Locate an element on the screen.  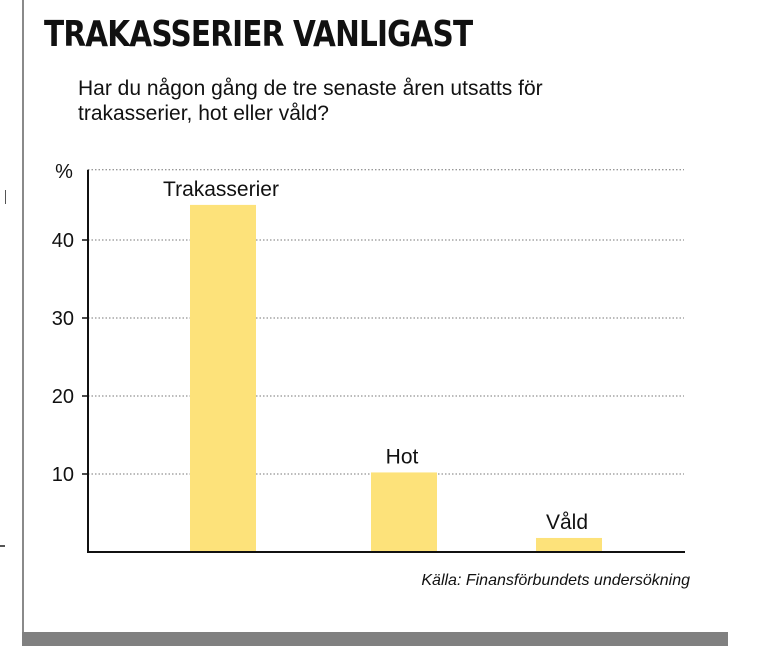
chart-title: TRAKASSERIER VANLIGAST is located at coordinates (258, 34).